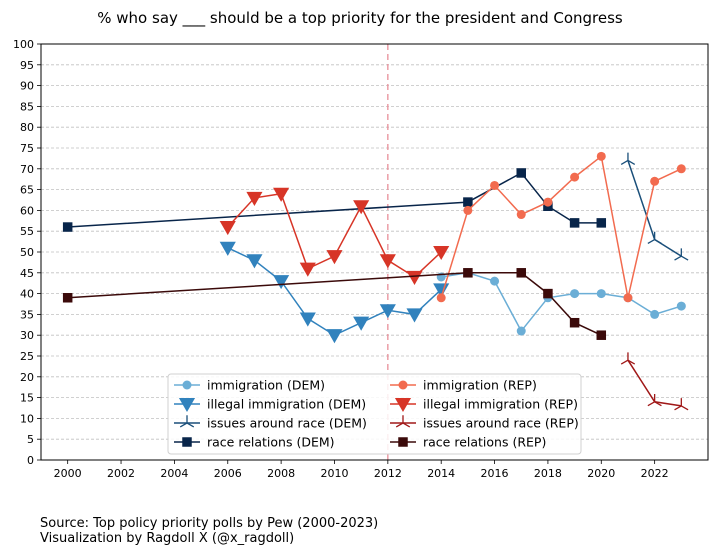 This screenshot has width=720, height=560. What do you see at coordinates (27, 169) in the screenshot?
I see `y-tick-label: 70` at bounding box center [27, 169].